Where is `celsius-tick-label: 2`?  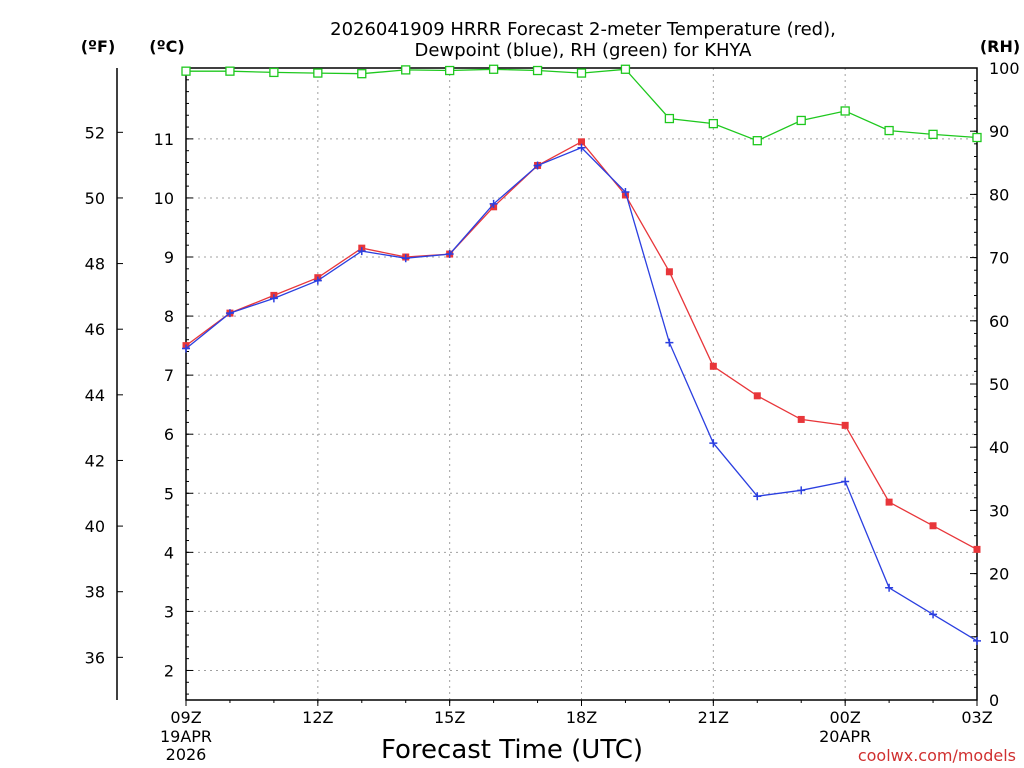
celsius-tick-label: 2 is located at coordinates (169, 670).